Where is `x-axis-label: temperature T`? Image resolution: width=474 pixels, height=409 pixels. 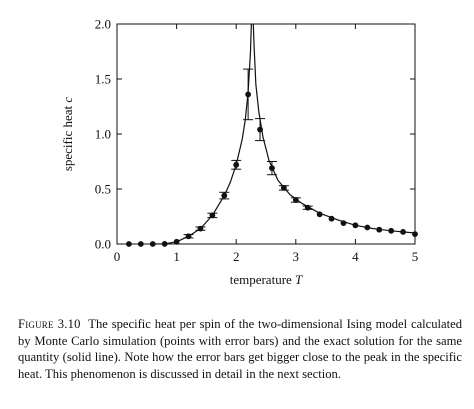
x-axis-label: temperature T is located at coordinates (266, 279).